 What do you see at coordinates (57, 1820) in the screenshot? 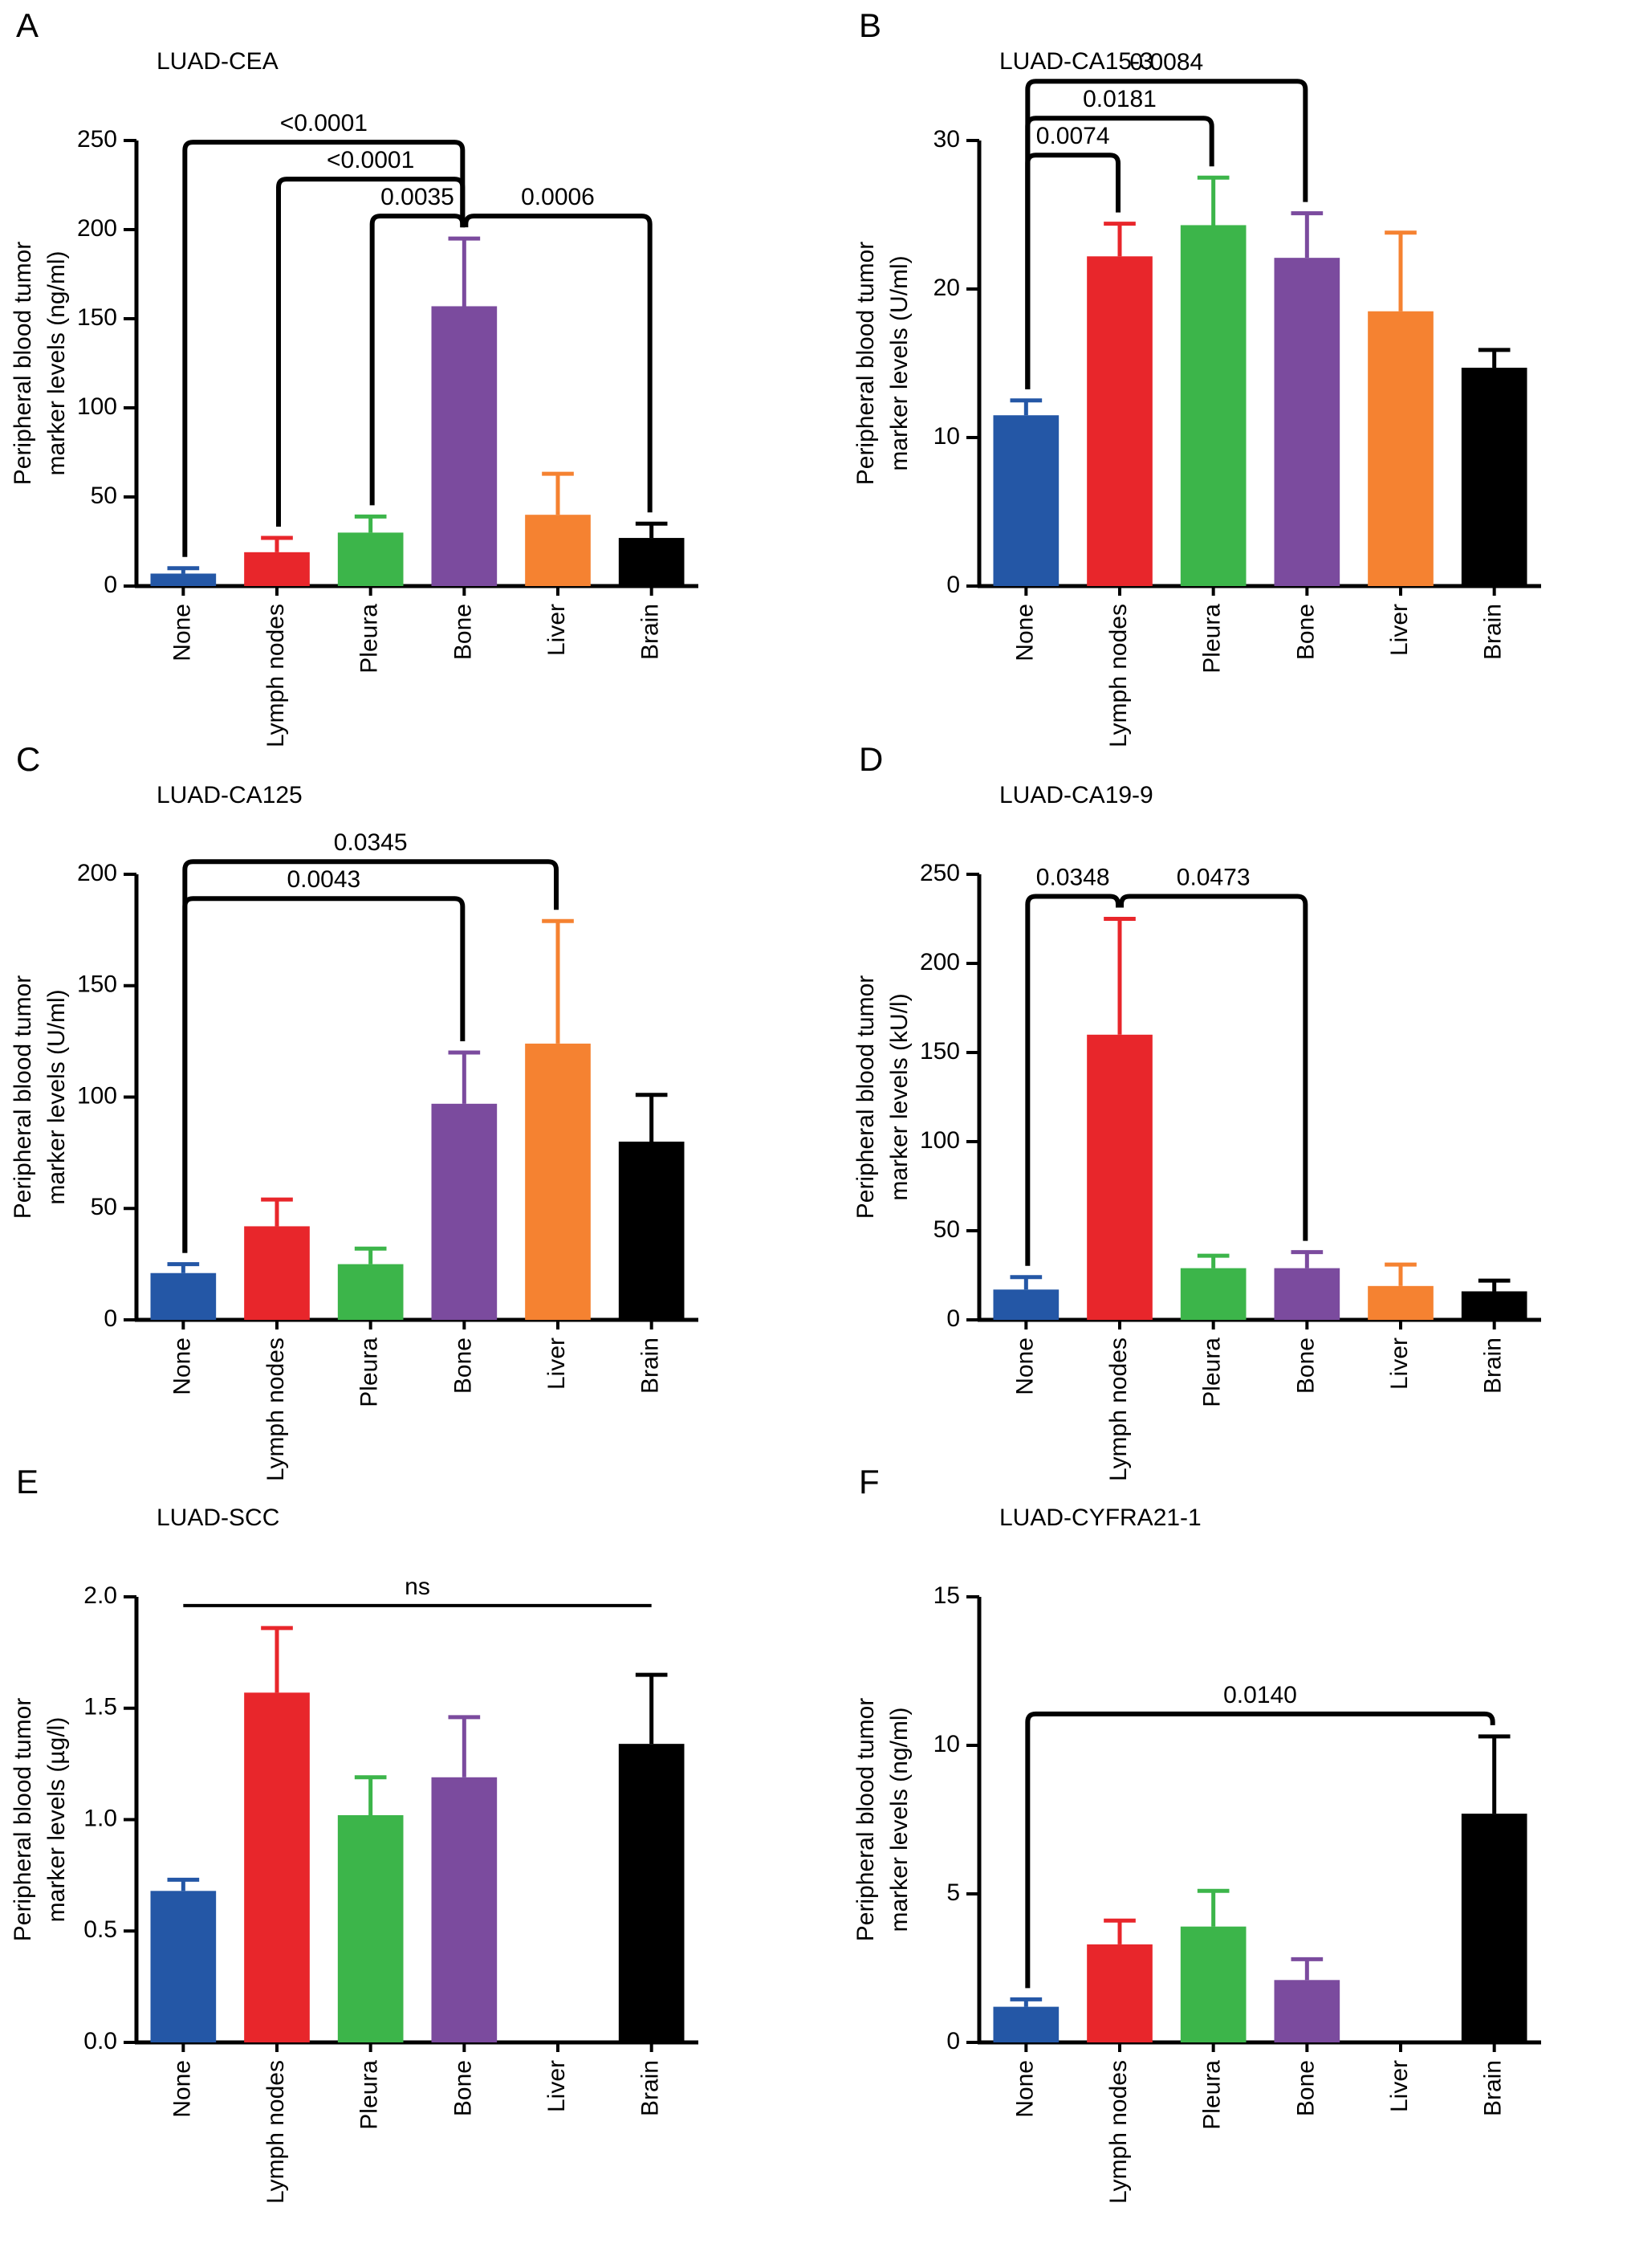
I see `y-axis-label: marker levels (µg/l)` at bounding box center [57, 1820].